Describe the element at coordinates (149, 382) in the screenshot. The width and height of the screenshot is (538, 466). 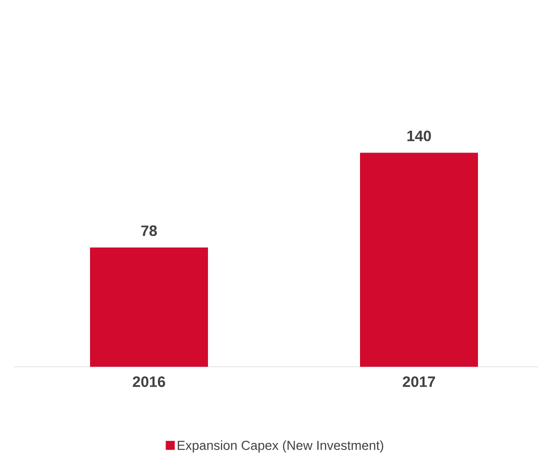
I see `x-tick-label: 2016` at that location.